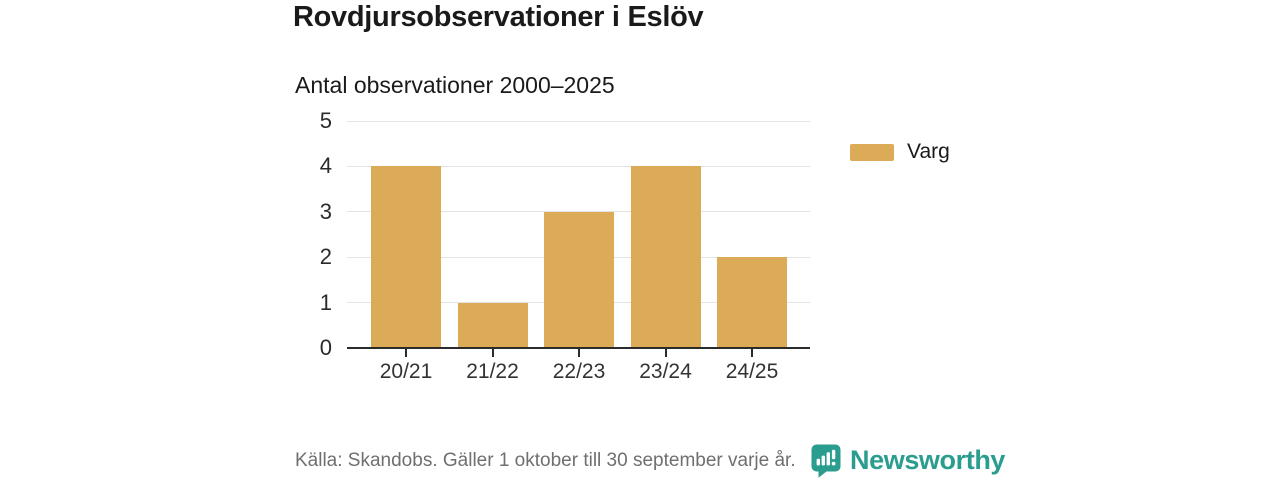  Describe the element at coordinates (578, 348) in the screenshot. I see `x-axis-line` at that location.